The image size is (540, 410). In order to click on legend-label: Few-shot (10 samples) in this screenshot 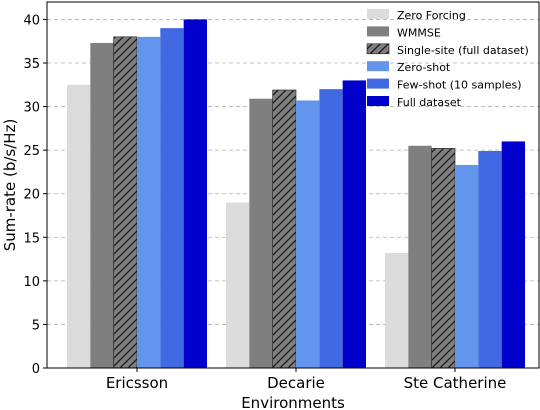, I will do `click(459, 85)`.